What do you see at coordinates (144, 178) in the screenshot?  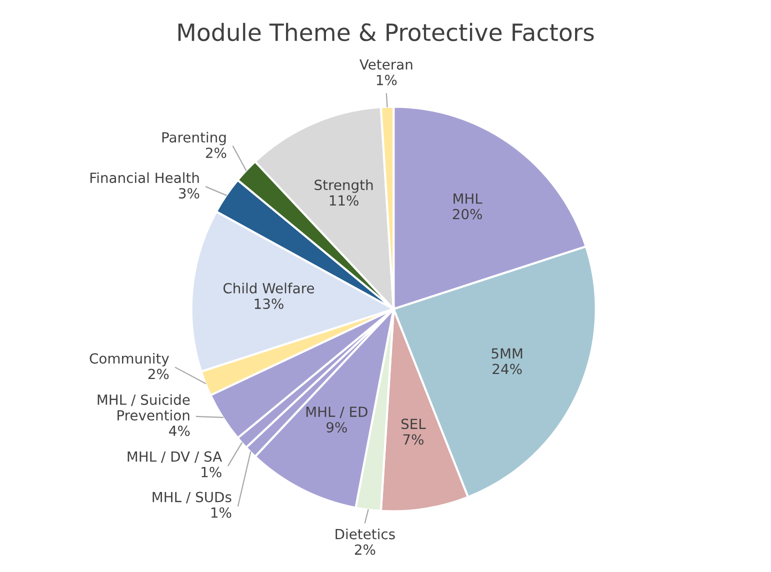 I see `slice-label: Financial Health` at bounding box center [144, 178].